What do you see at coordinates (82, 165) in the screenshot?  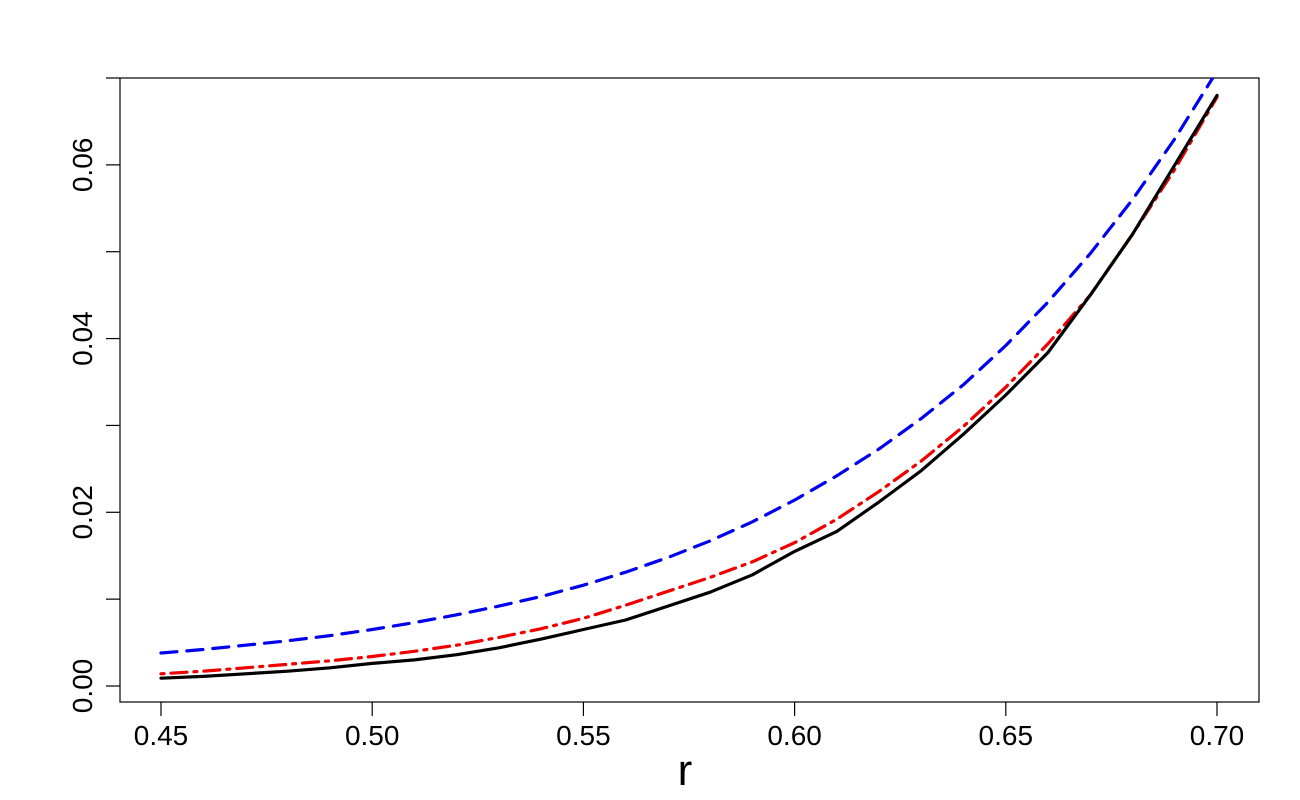 I see `y-tick-label: 0.06` at bounding box center [82, 165].